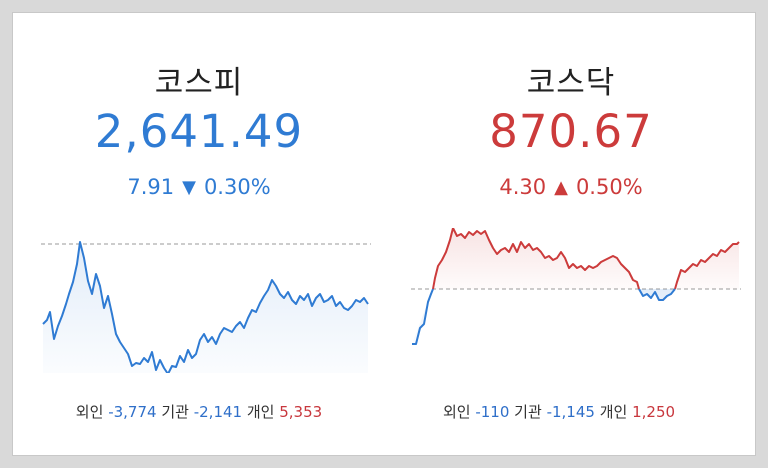 Image resolution: width=768 pixels, height=468 pixels. What do you see at coordinates (528, 412) in the screenshot?
I see `kosdaq-institution-label: 기관` at bounding box center [528, 412].